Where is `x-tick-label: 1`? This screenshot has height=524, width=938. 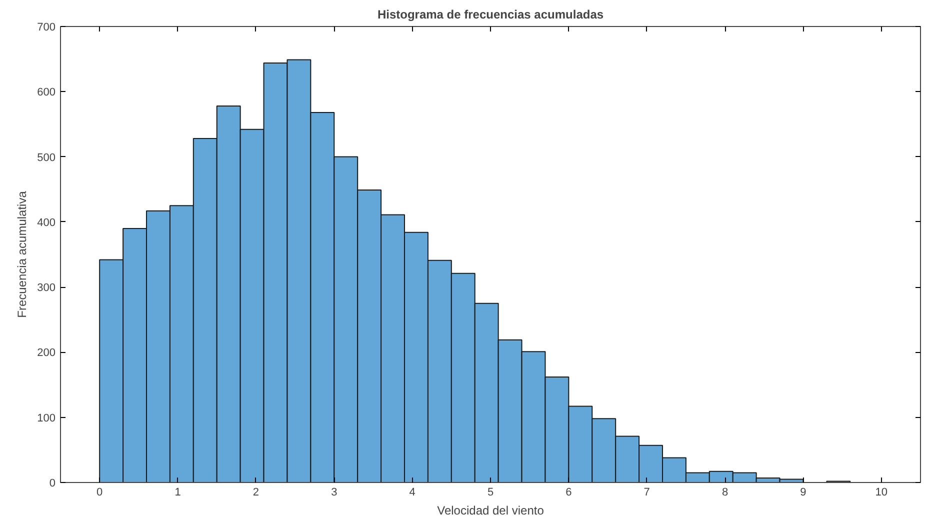
x-tick-label: 1 is located at coordinates (177, 492).